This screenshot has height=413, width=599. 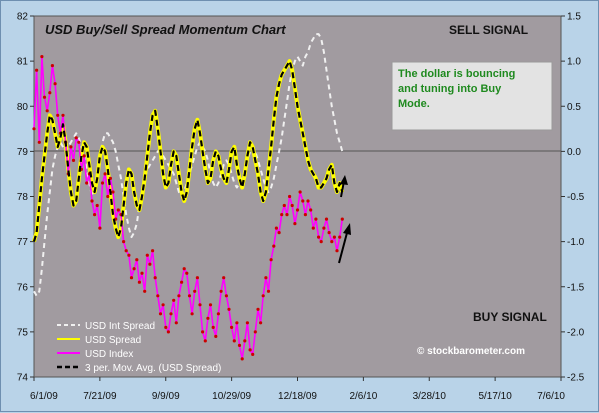 I want to click on annotation-background, so click(x=472, y=96).